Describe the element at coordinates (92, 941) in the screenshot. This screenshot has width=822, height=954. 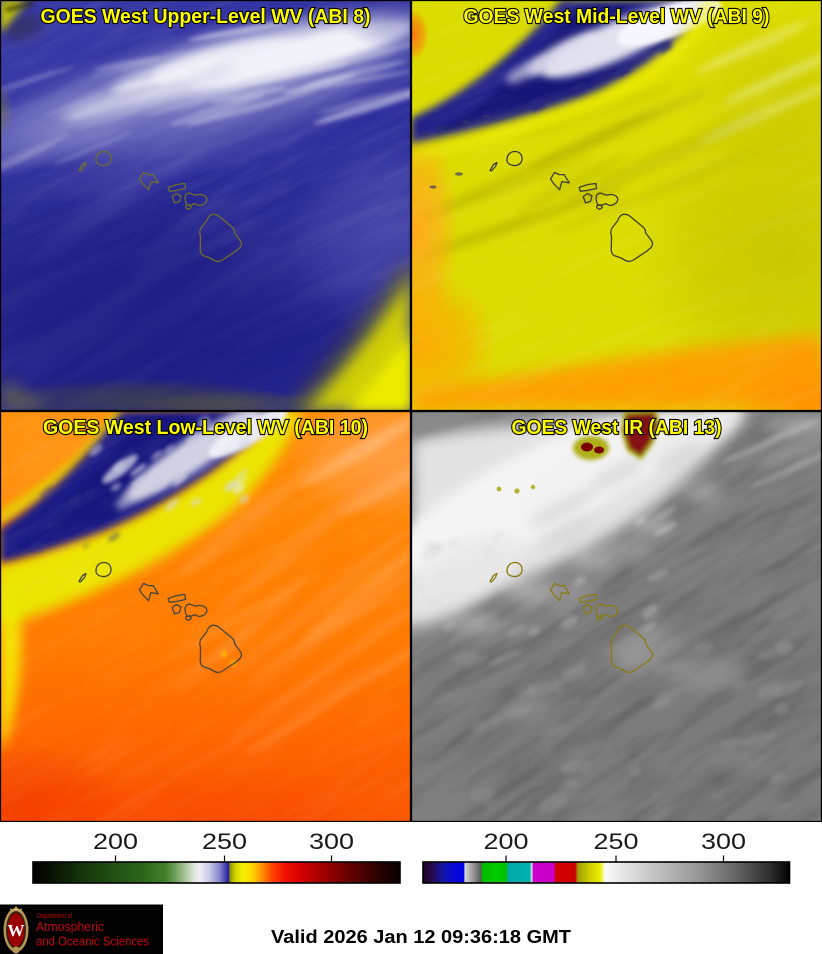
I see `svg-text: and Oceanic Sciences` at that location.